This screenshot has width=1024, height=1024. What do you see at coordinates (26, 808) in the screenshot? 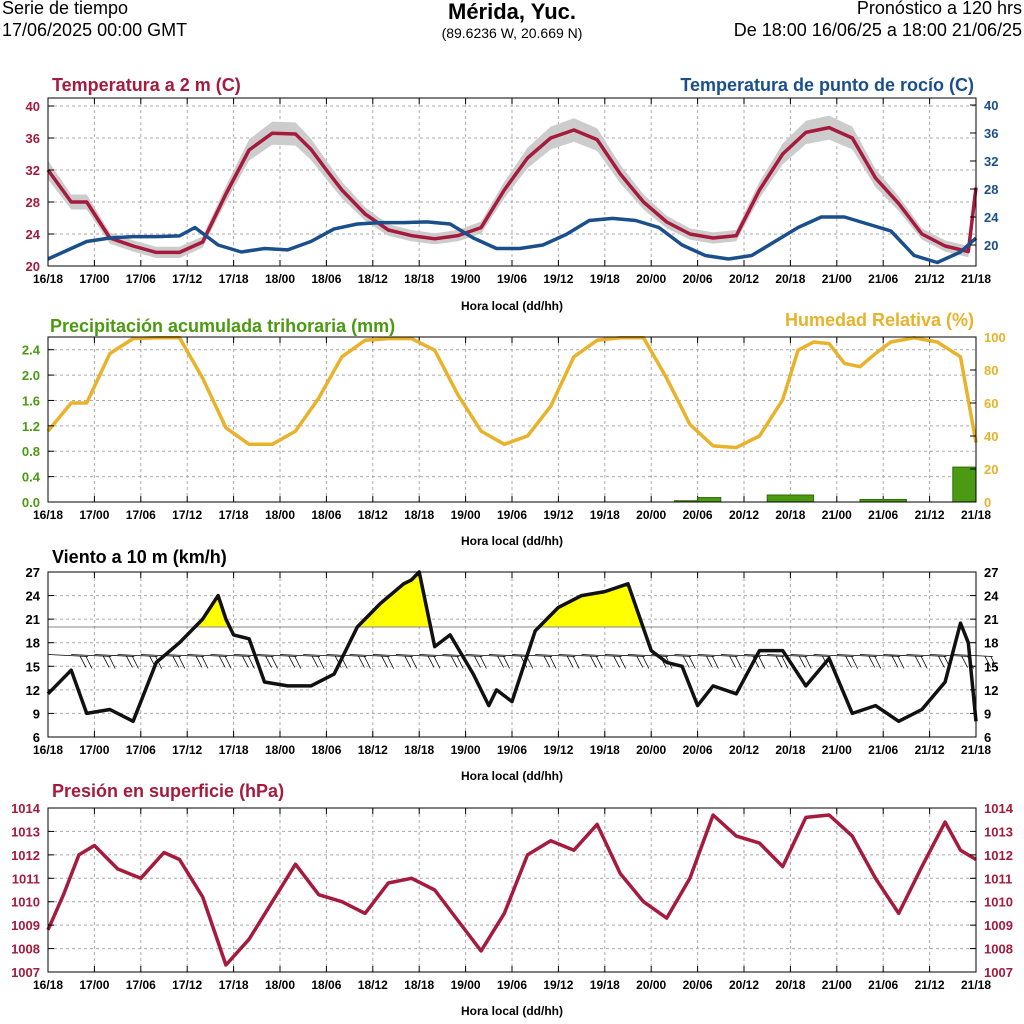
I see `y-tick-label: 1014` at bounding box center [26, 808].